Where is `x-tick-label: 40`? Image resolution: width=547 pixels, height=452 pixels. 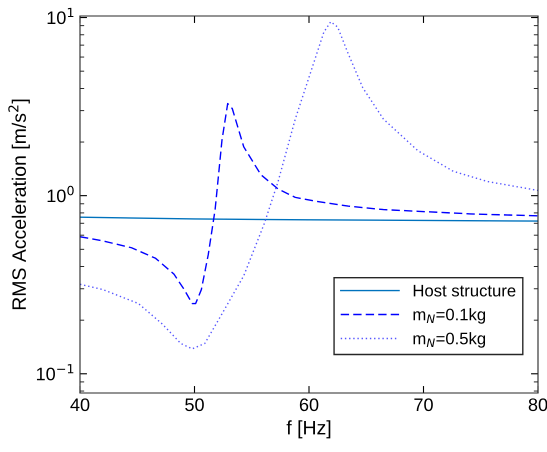 x-tick-label: 40 is located at coordinates (80, 405).